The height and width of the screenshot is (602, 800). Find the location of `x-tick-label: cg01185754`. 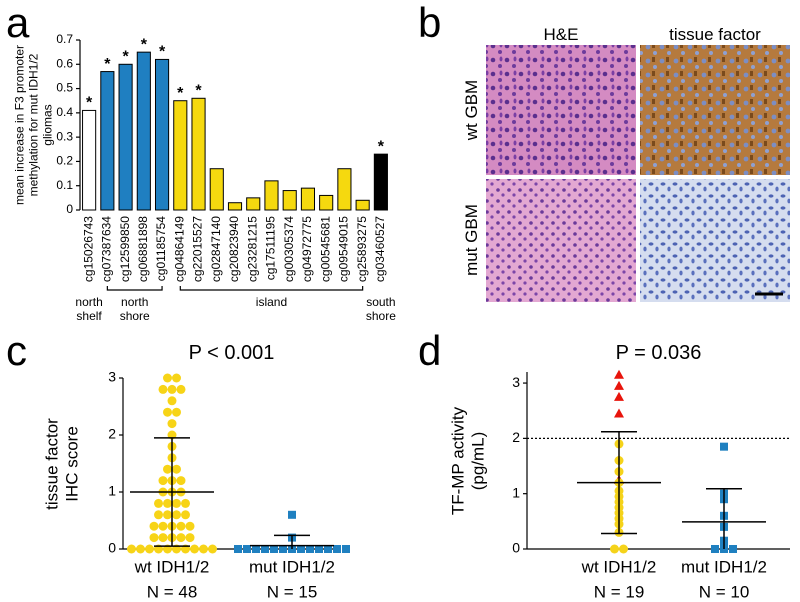

x-tick-label: cg01185754 is located at coordinates (161, 249).